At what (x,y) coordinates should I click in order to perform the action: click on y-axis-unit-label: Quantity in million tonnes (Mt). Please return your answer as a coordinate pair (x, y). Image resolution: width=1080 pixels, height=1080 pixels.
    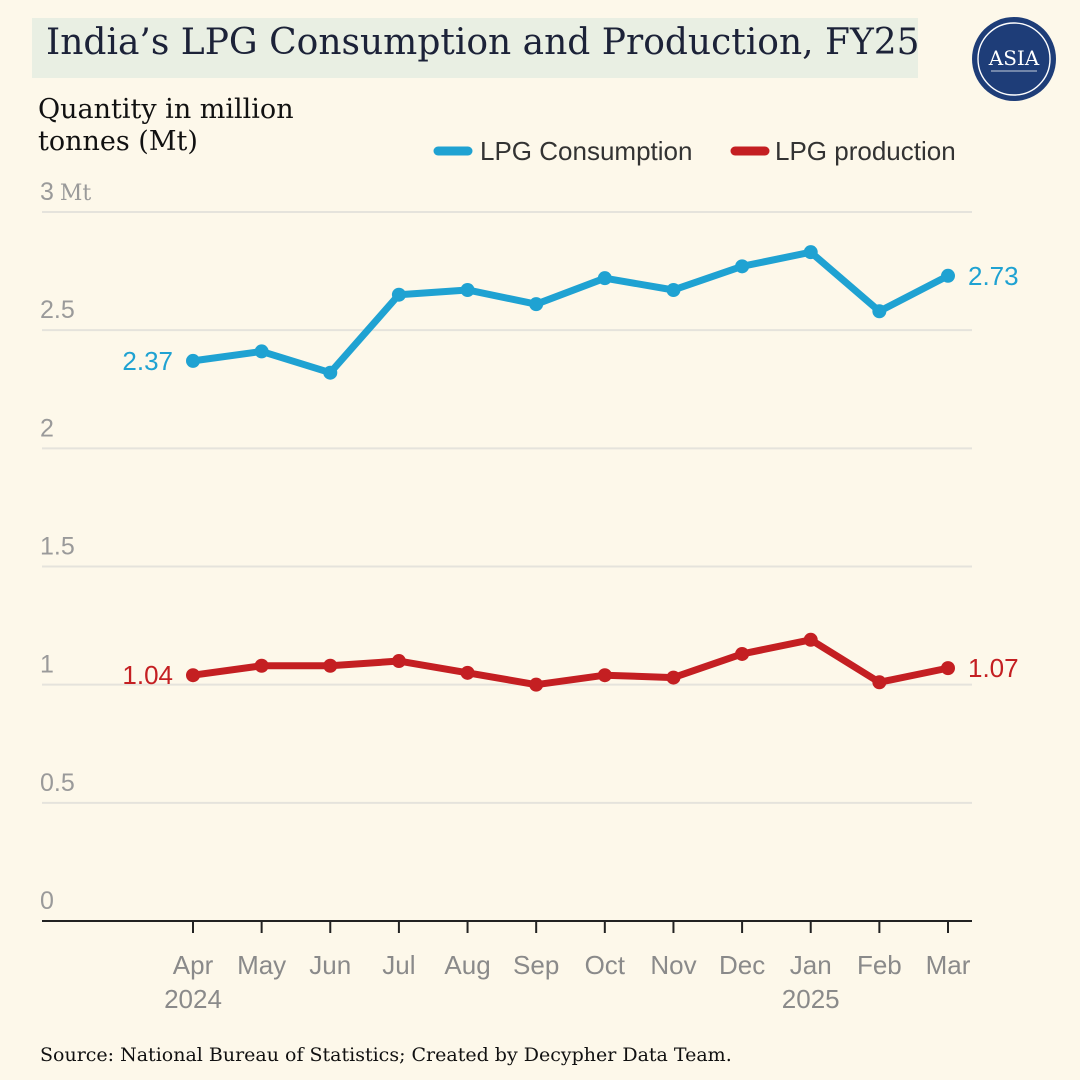
    Looking at the image, I should click on (188, 126).